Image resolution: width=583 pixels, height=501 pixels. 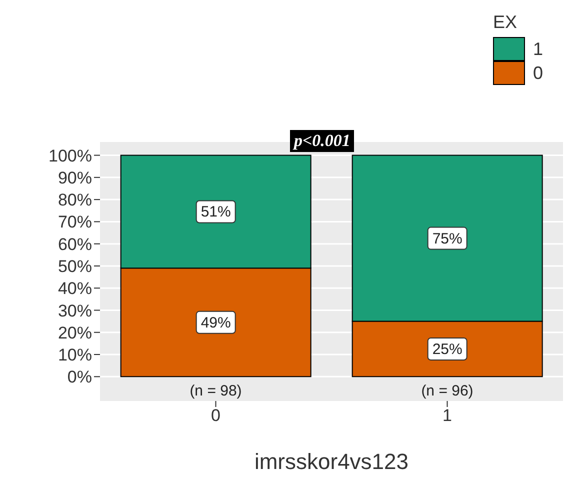 I want to click on y-tick-label: 20%, so click(x=75, y=332).